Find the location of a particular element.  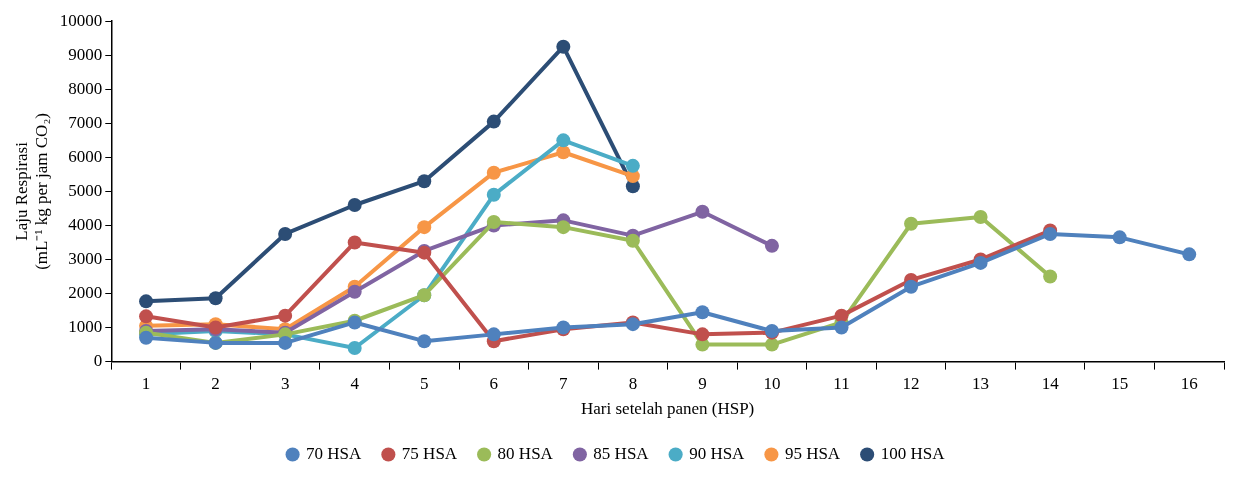

y-tick-label: 8000 is located at coordinates (85, 88).